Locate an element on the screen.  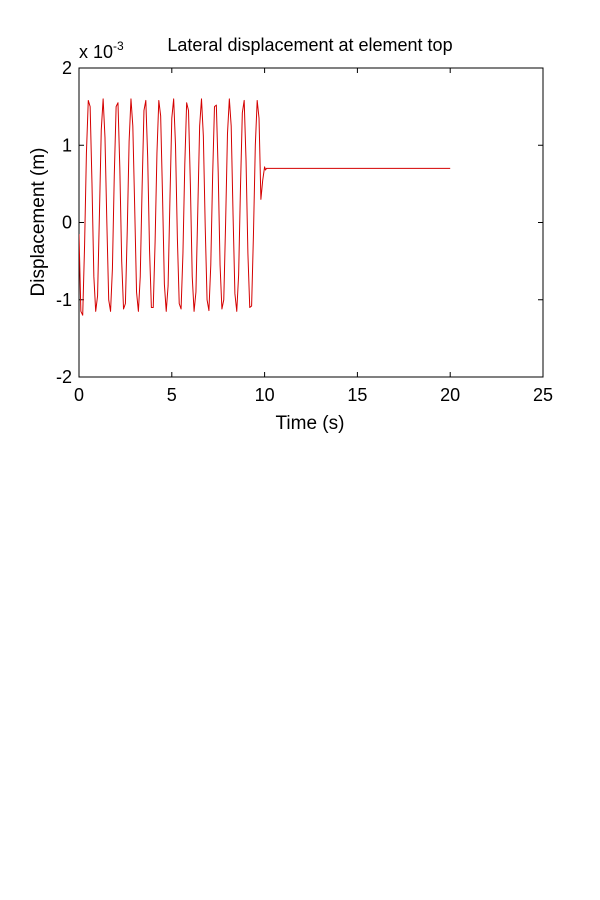
y-tick-label: 2 is located at coordinates (67, 68).